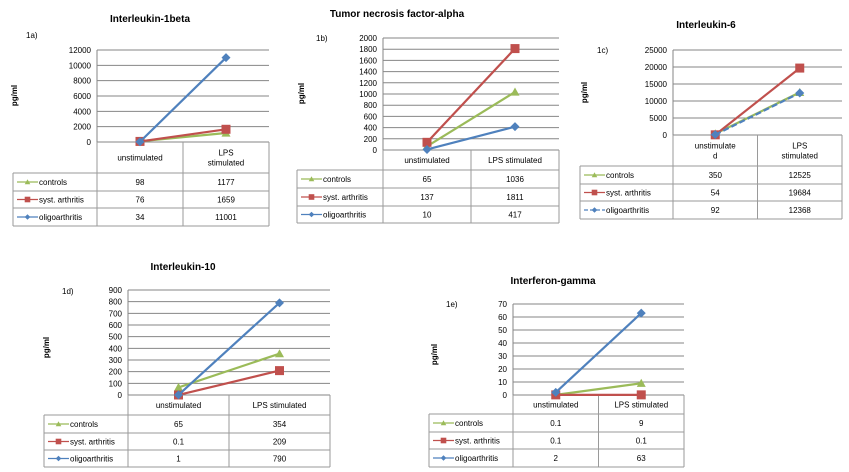 This screenshot has height=472, width=849. Describe the element at coordinates (715, 146) in the screenshot. I see `x-category-label: unstimulate` at that location.